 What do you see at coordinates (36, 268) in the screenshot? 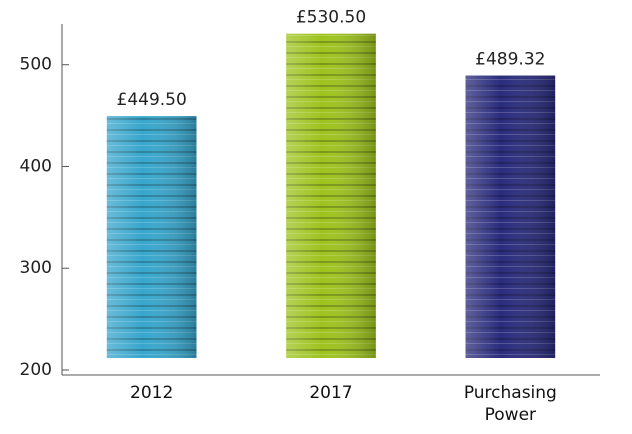
I see `y-tick-label: 300` at bounding box center [36, 268].